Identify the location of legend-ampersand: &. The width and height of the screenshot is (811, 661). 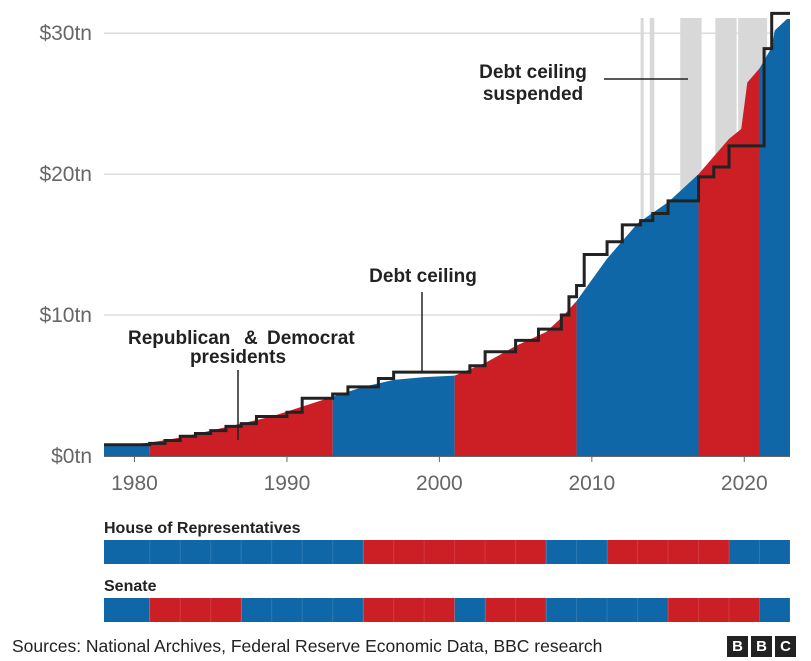
(251, 338).